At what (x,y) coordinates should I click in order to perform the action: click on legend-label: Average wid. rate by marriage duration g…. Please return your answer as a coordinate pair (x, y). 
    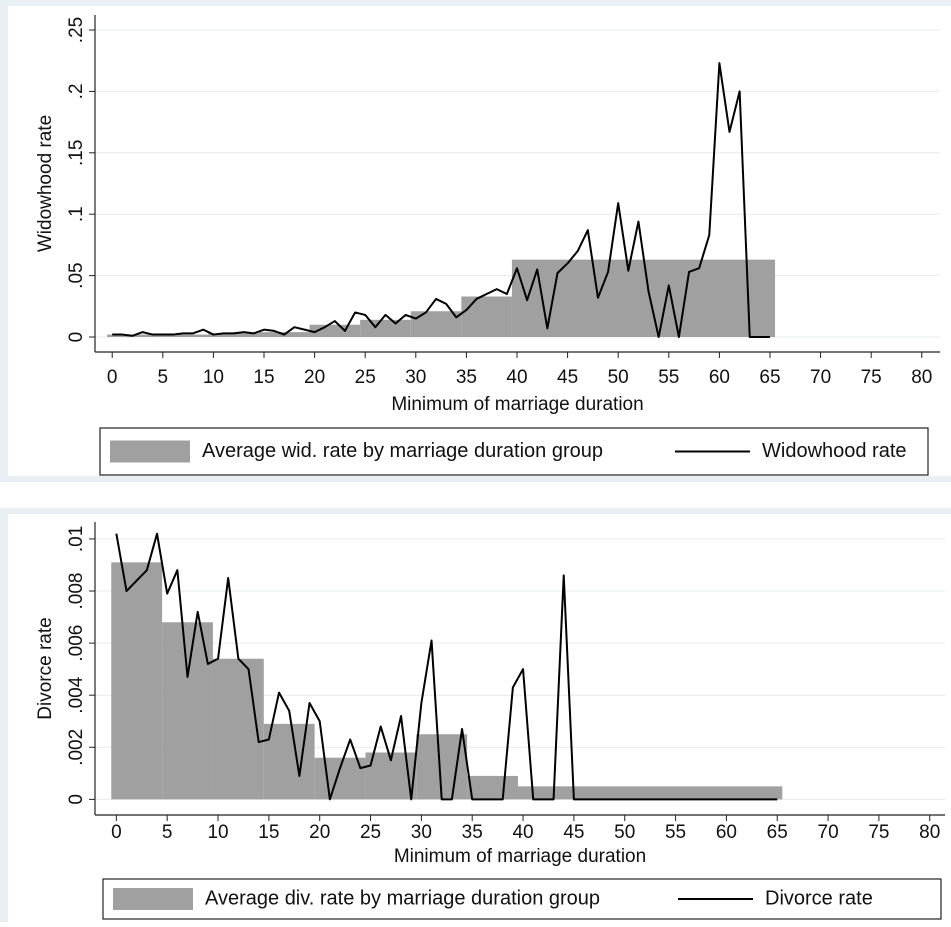
    Looking at the image, I should click on (402, 451).